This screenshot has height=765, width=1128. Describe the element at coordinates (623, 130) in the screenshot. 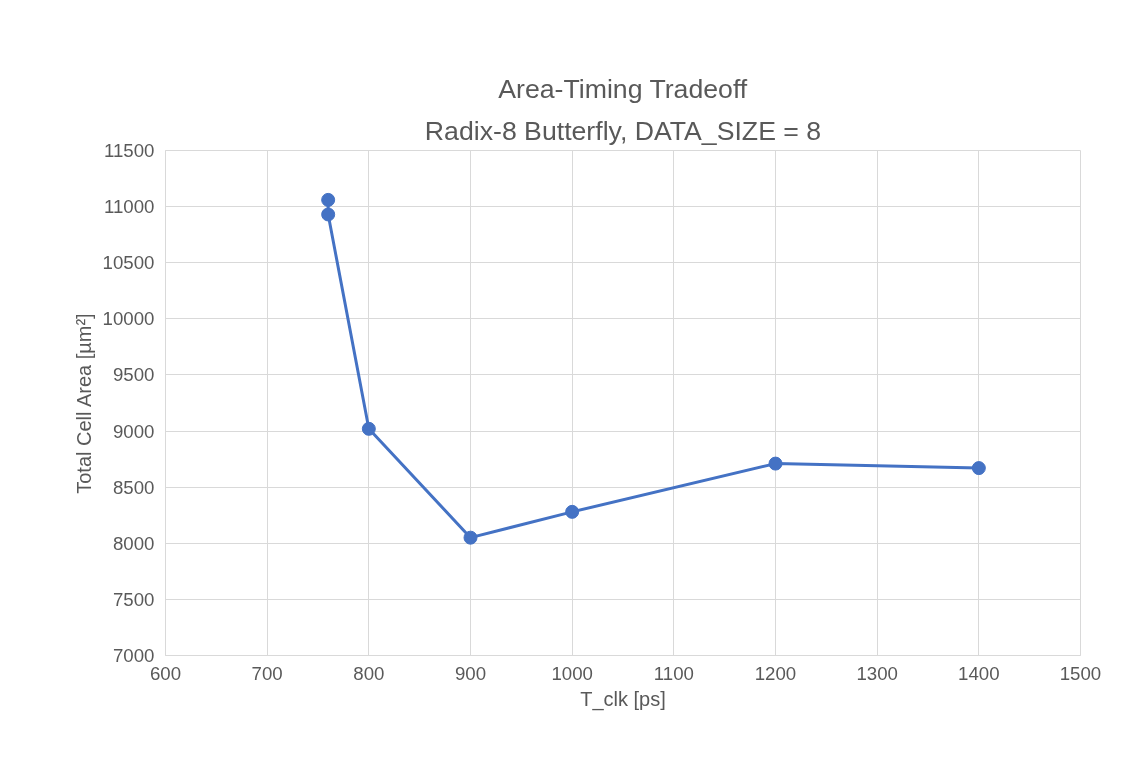

I see `chart-subtitle: Radix-8 Butterfly, DATA_SIZE = 8` at that location.